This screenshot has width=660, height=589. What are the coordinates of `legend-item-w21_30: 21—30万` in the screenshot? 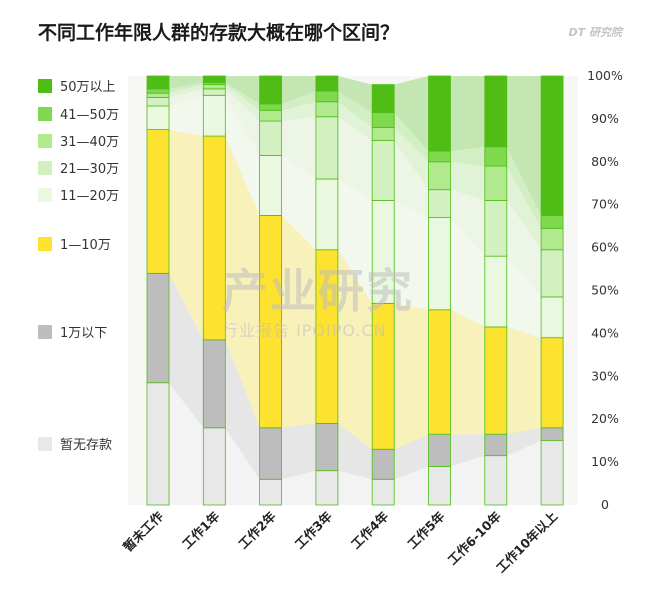 It's located at (78, 167).